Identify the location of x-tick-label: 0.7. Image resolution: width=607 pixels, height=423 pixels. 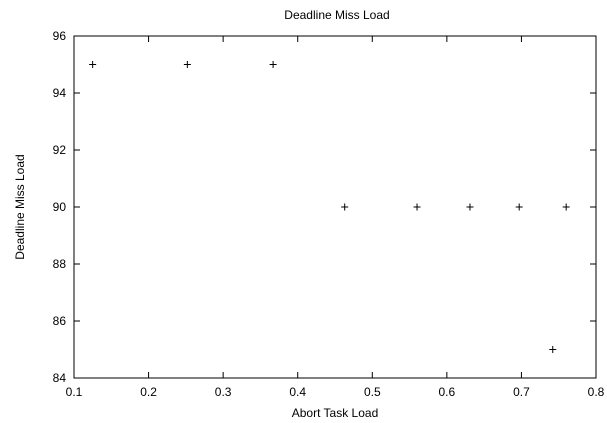
(521, 392).